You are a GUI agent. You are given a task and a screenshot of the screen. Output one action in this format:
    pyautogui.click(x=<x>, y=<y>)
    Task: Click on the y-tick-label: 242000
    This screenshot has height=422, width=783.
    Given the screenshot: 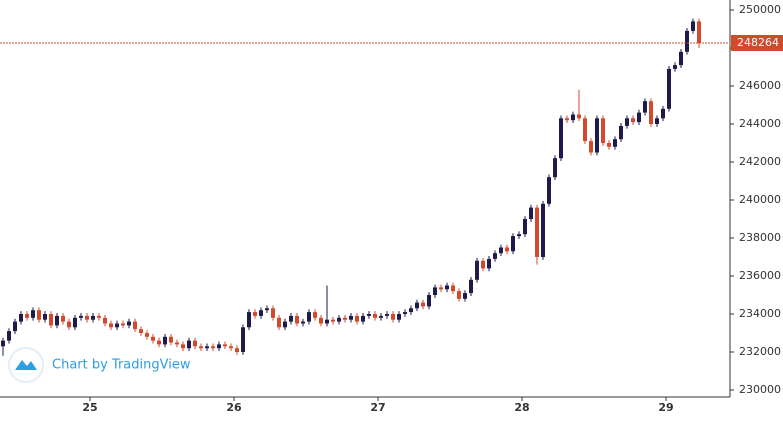 What is the action you would take?
    pyautogui.click(x=760, y=161)
    